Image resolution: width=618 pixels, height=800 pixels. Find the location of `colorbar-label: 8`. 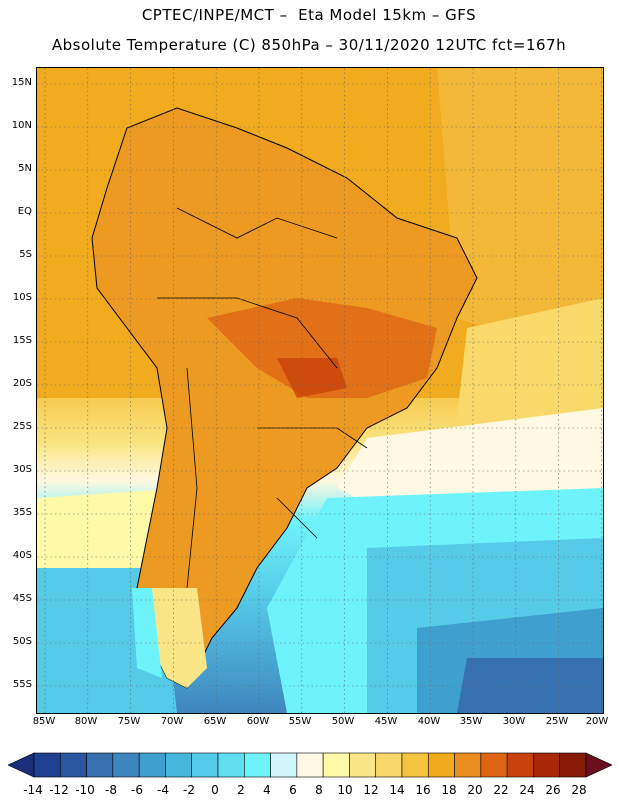

colorbar-label: 8 is located at coordinates (319, 790).